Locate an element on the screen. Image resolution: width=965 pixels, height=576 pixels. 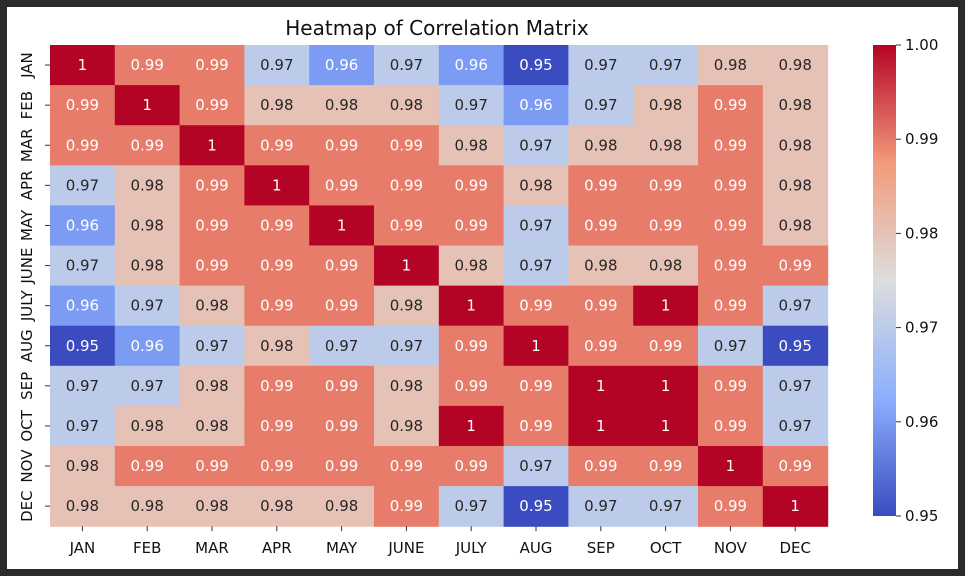
x-tick-label: MAR is located at coordinates (212, 548).